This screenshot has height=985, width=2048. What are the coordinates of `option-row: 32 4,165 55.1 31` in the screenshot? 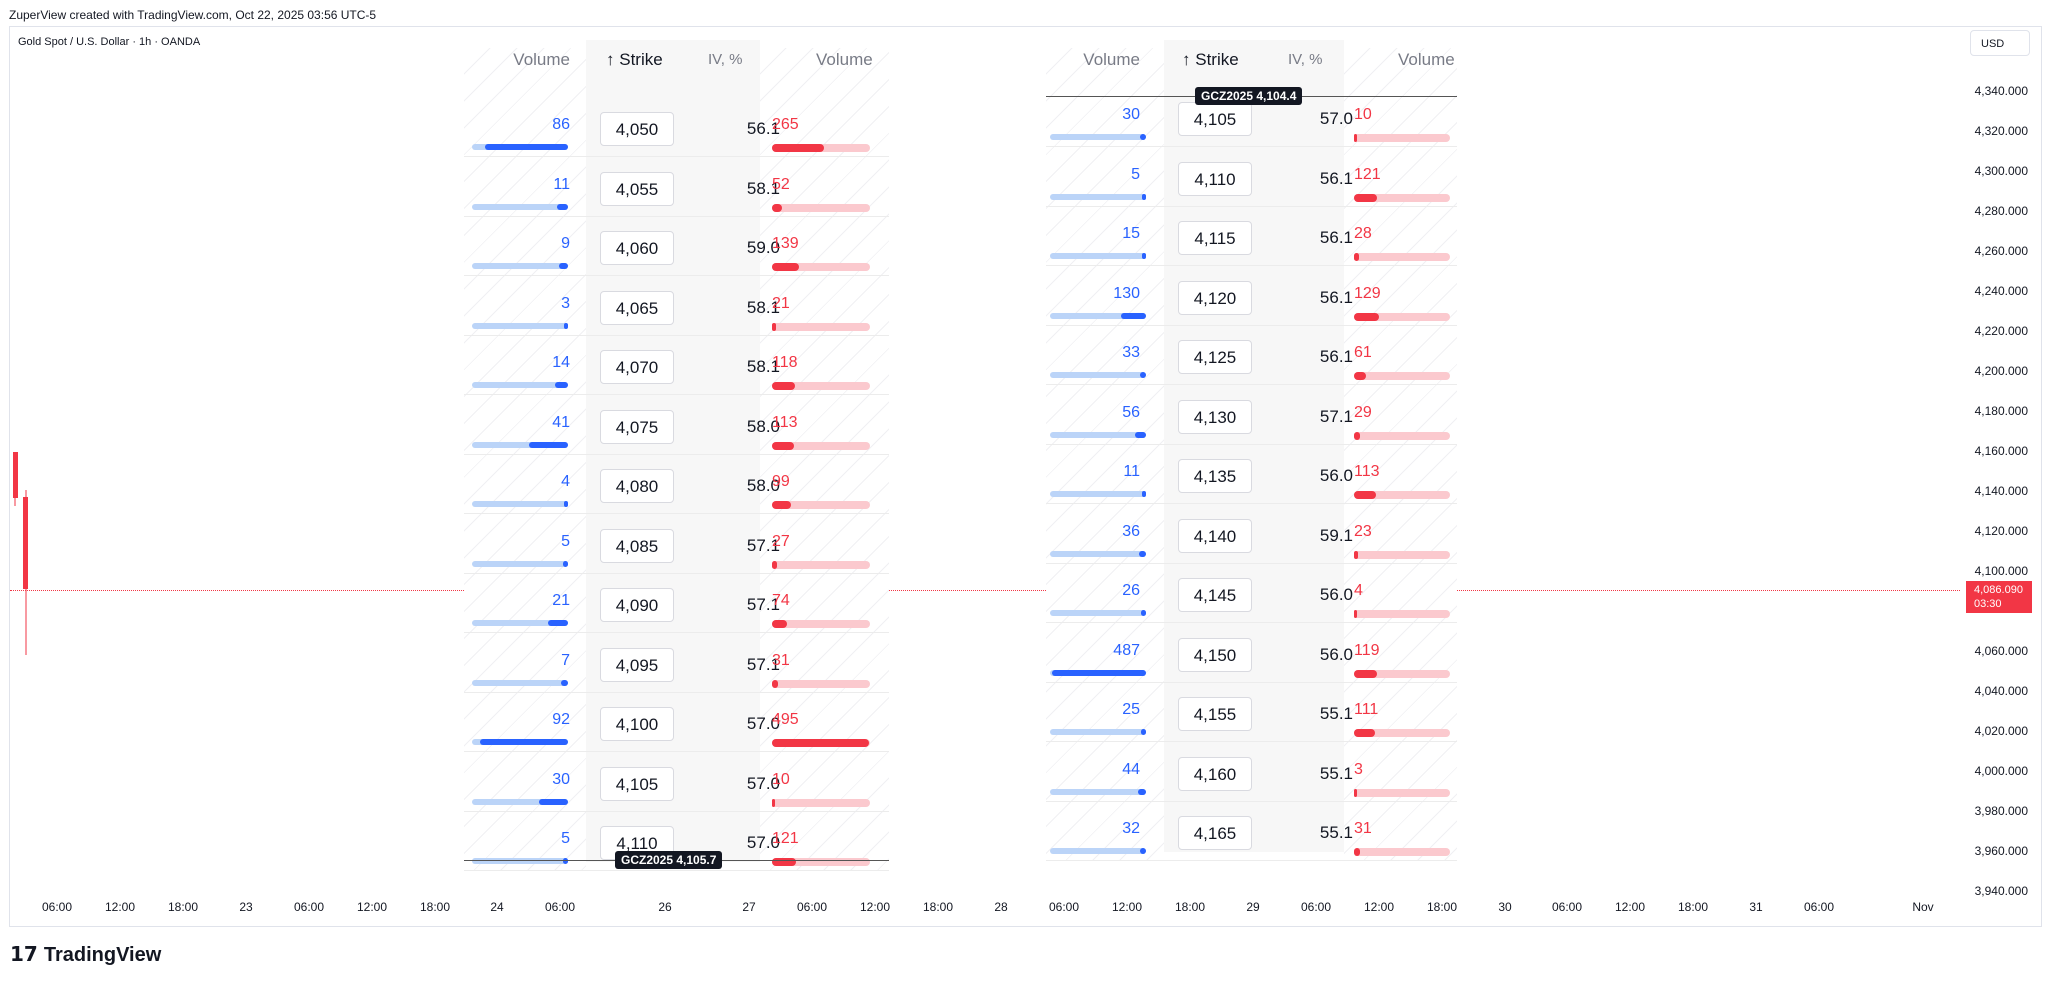 It's located at (1251, 831).